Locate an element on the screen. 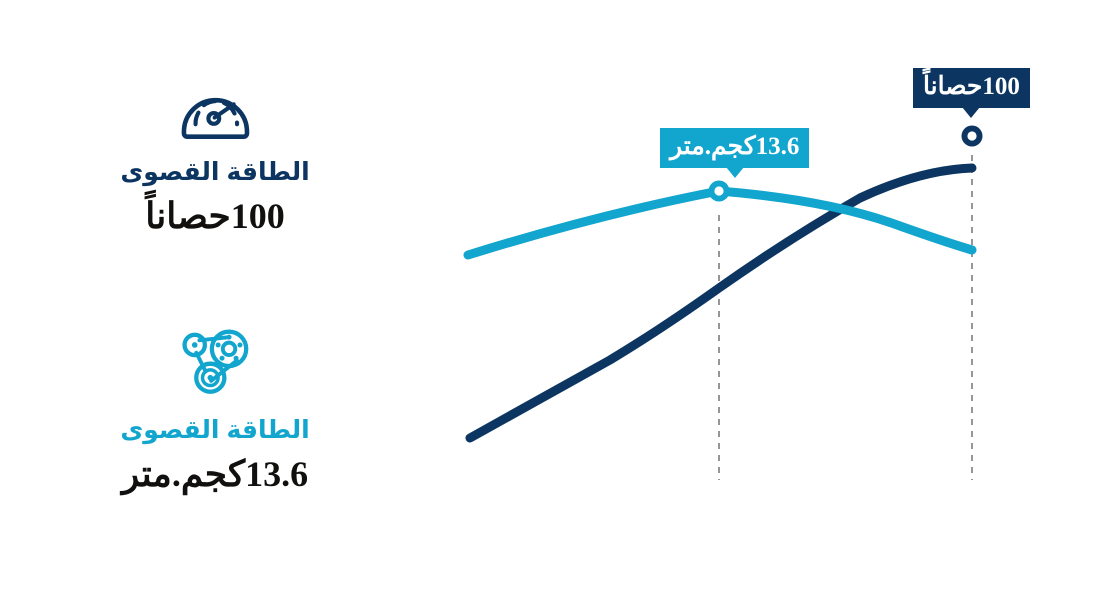 The image size is (1120, 600). x-tick-3500: 3,500 الدقيقة is located at coordinates (1089, 508).